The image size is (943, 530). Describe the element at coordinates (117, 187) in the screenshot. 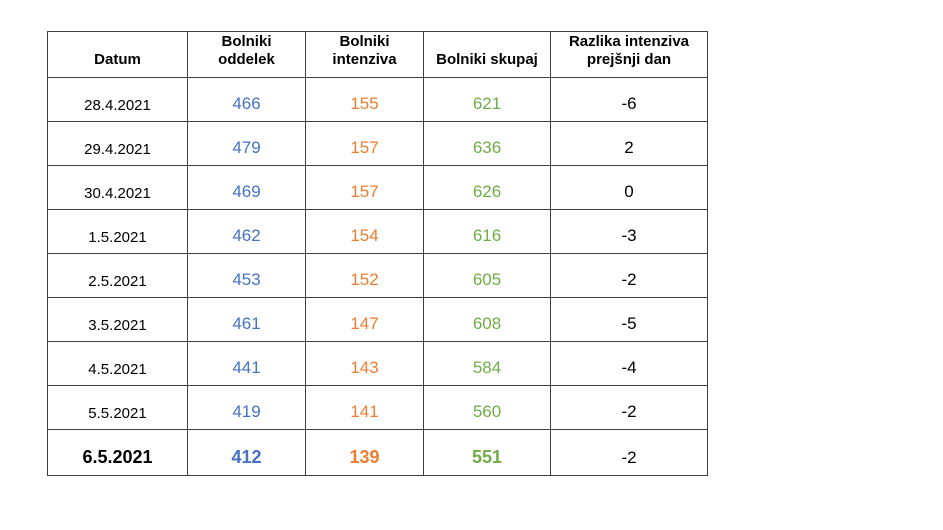

I see `cell-date: 30.4.2021` at that location.